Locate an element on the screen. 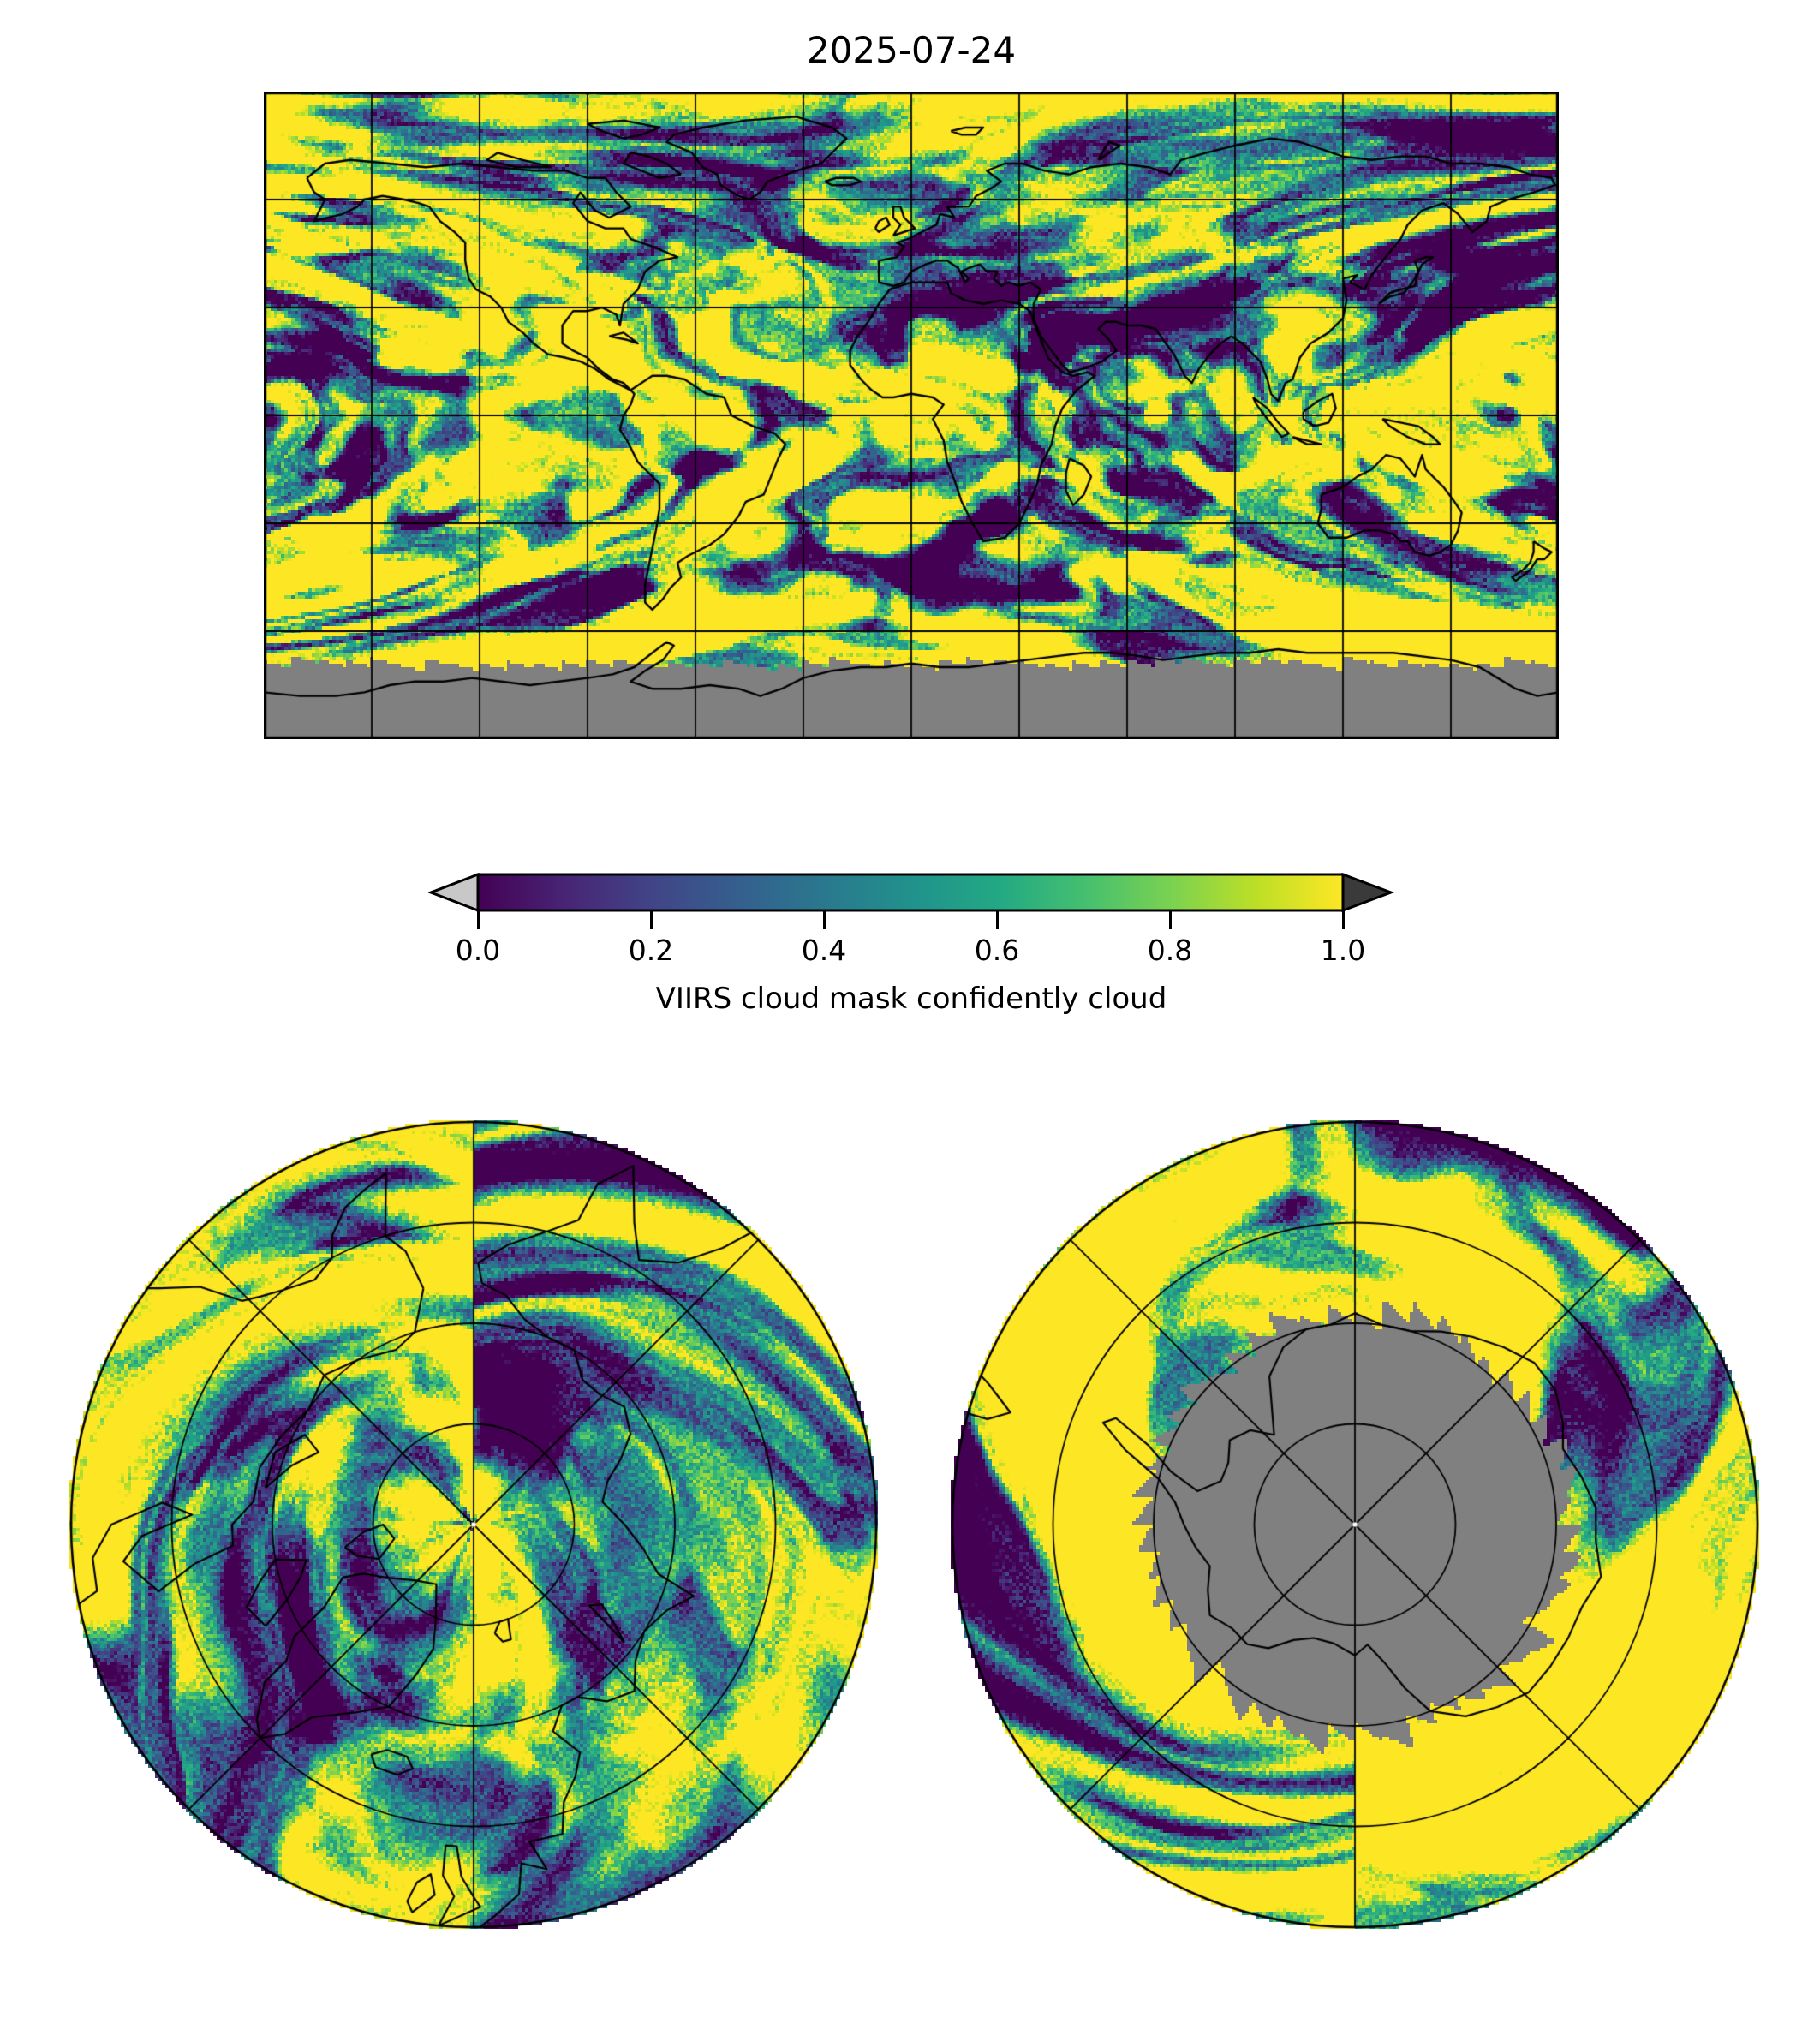 Image resolution: width=1820 pixels, height=2023 pixels. colorbar-tick-label: 0.0 is located at coordinates (478, 950).